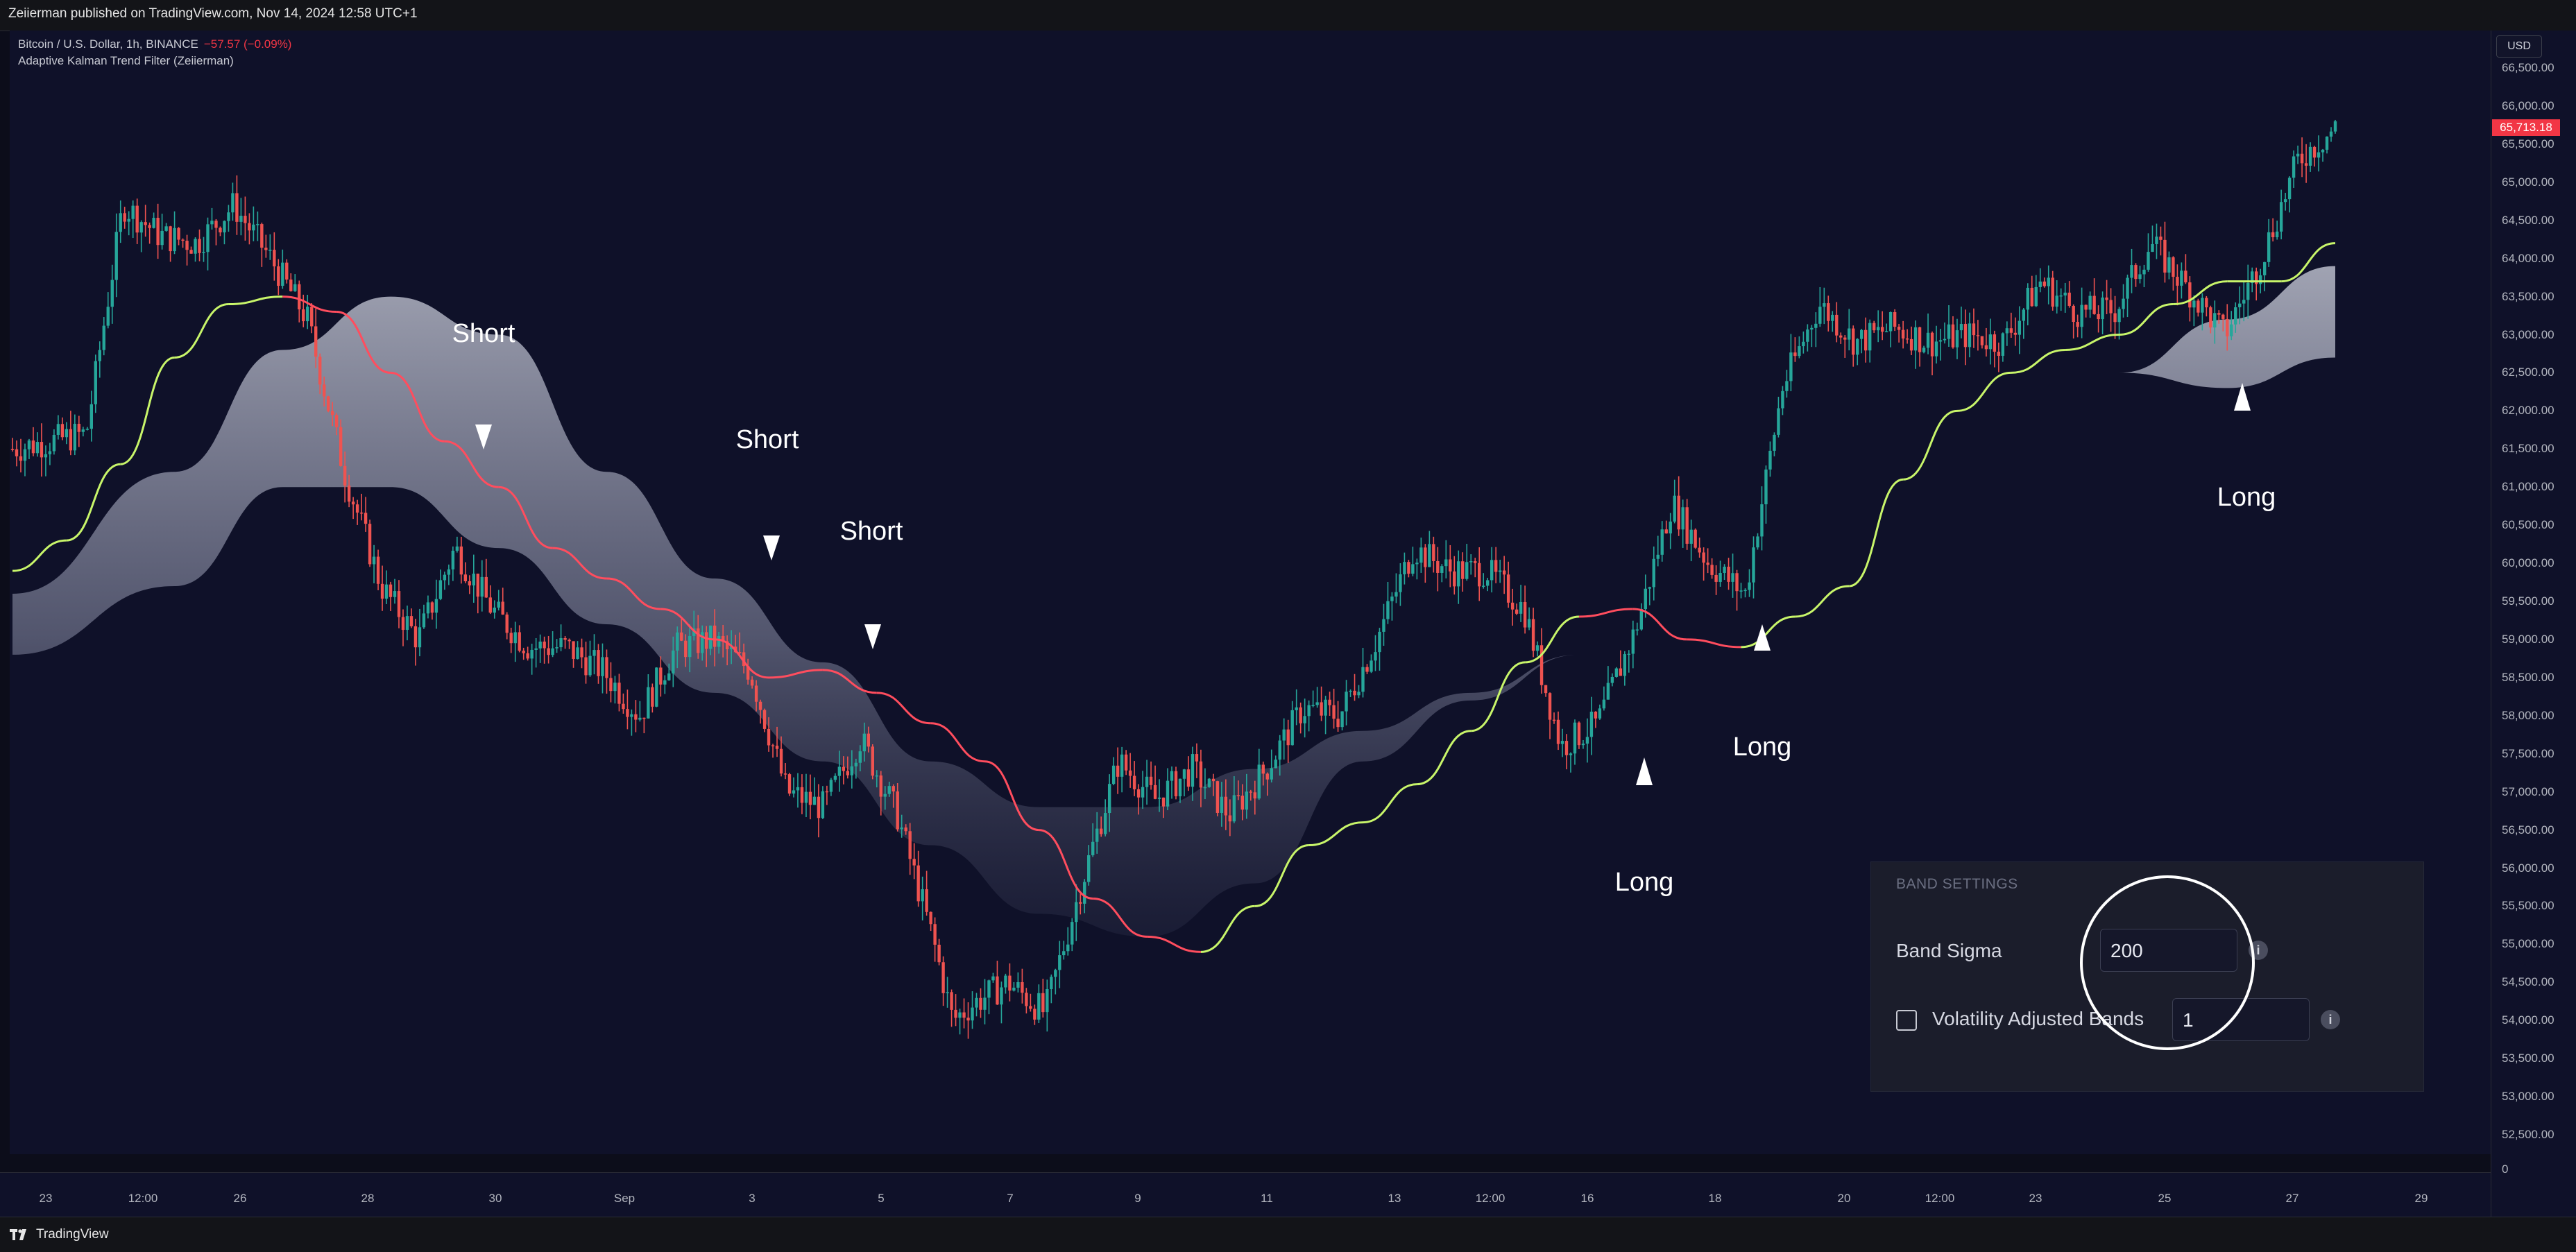 This screenshot has width=2576, height=1252. I want to click on info-icon: i, so click(2330, 1019).